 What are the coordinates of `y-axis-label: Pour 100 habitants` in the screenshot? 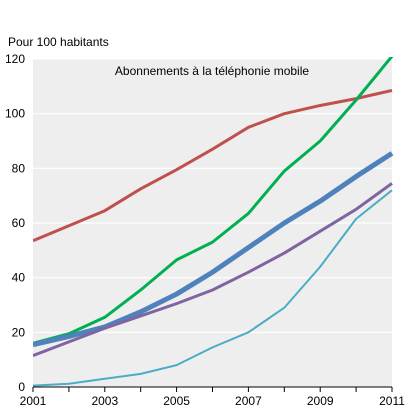 It's located at (58, 42).